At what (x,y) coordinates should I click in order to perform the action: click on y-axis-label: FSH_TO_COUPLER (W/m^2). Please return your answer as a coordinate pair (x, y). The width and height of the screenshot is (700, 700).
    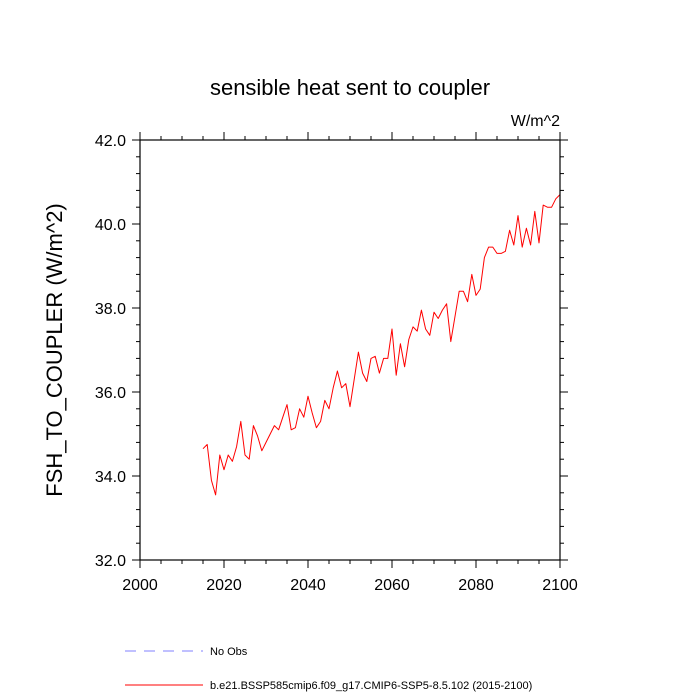
    Looking at the image, I should click on (54, 350).